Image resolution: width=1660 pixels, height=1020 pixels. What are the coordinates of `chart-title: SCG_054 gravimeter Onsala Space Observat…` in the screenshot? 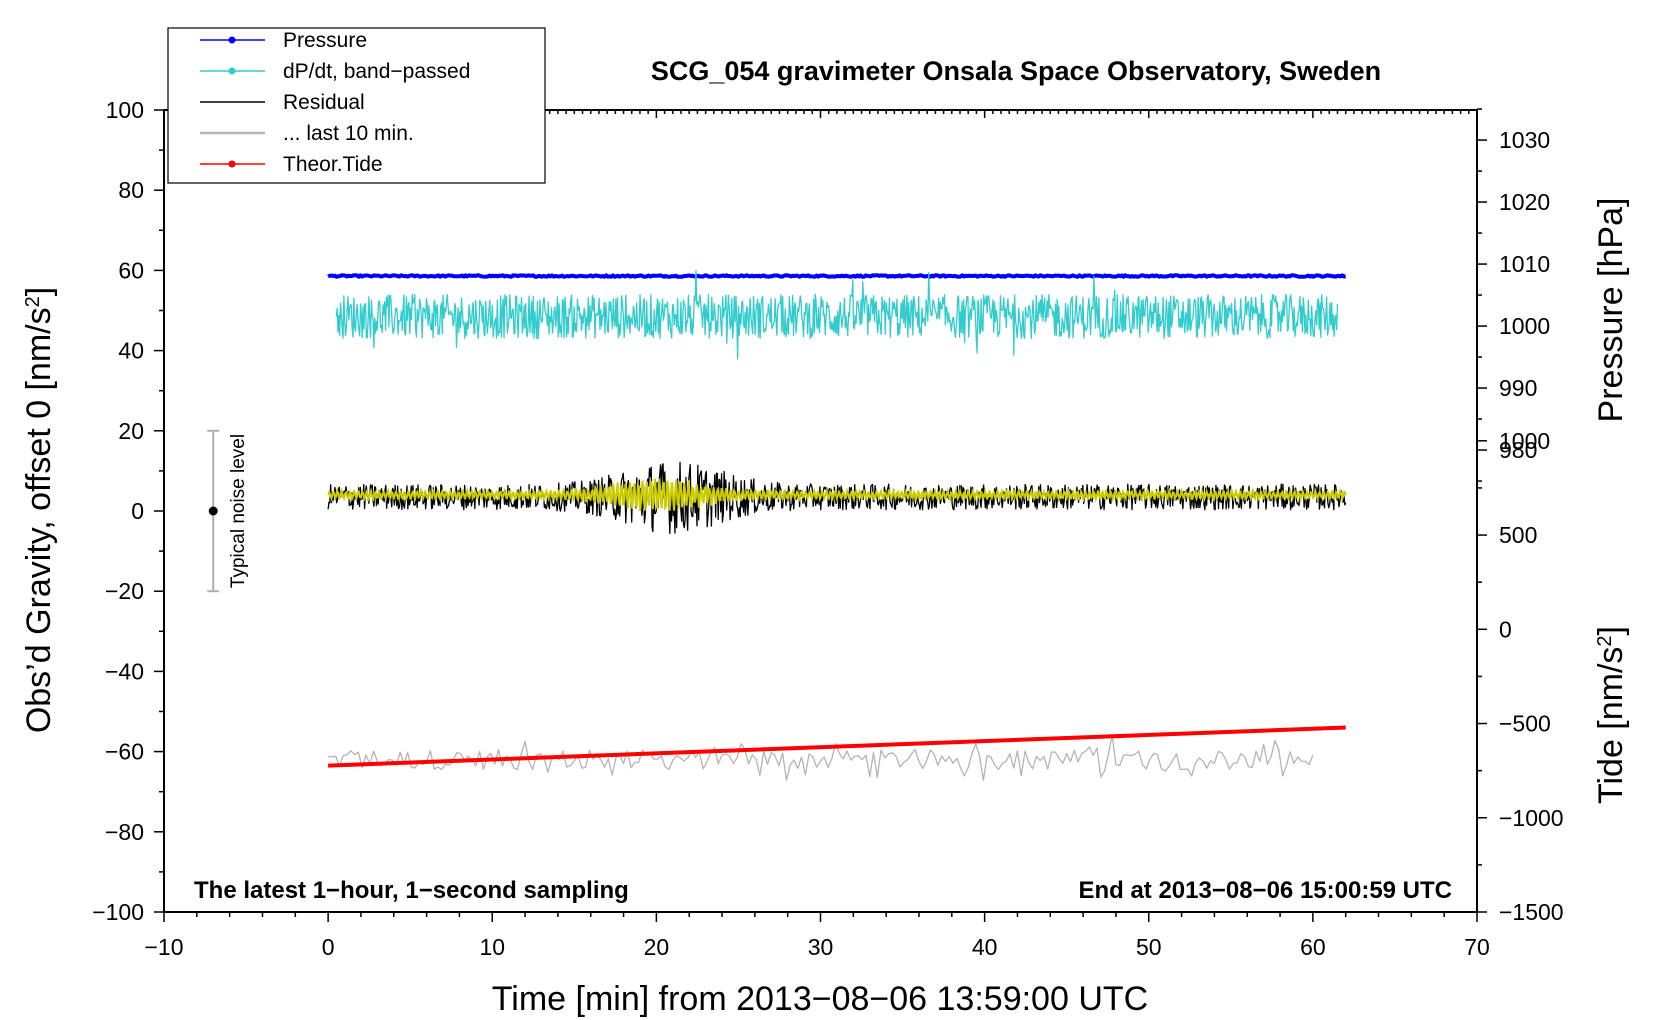 It's located at (1016, 71).